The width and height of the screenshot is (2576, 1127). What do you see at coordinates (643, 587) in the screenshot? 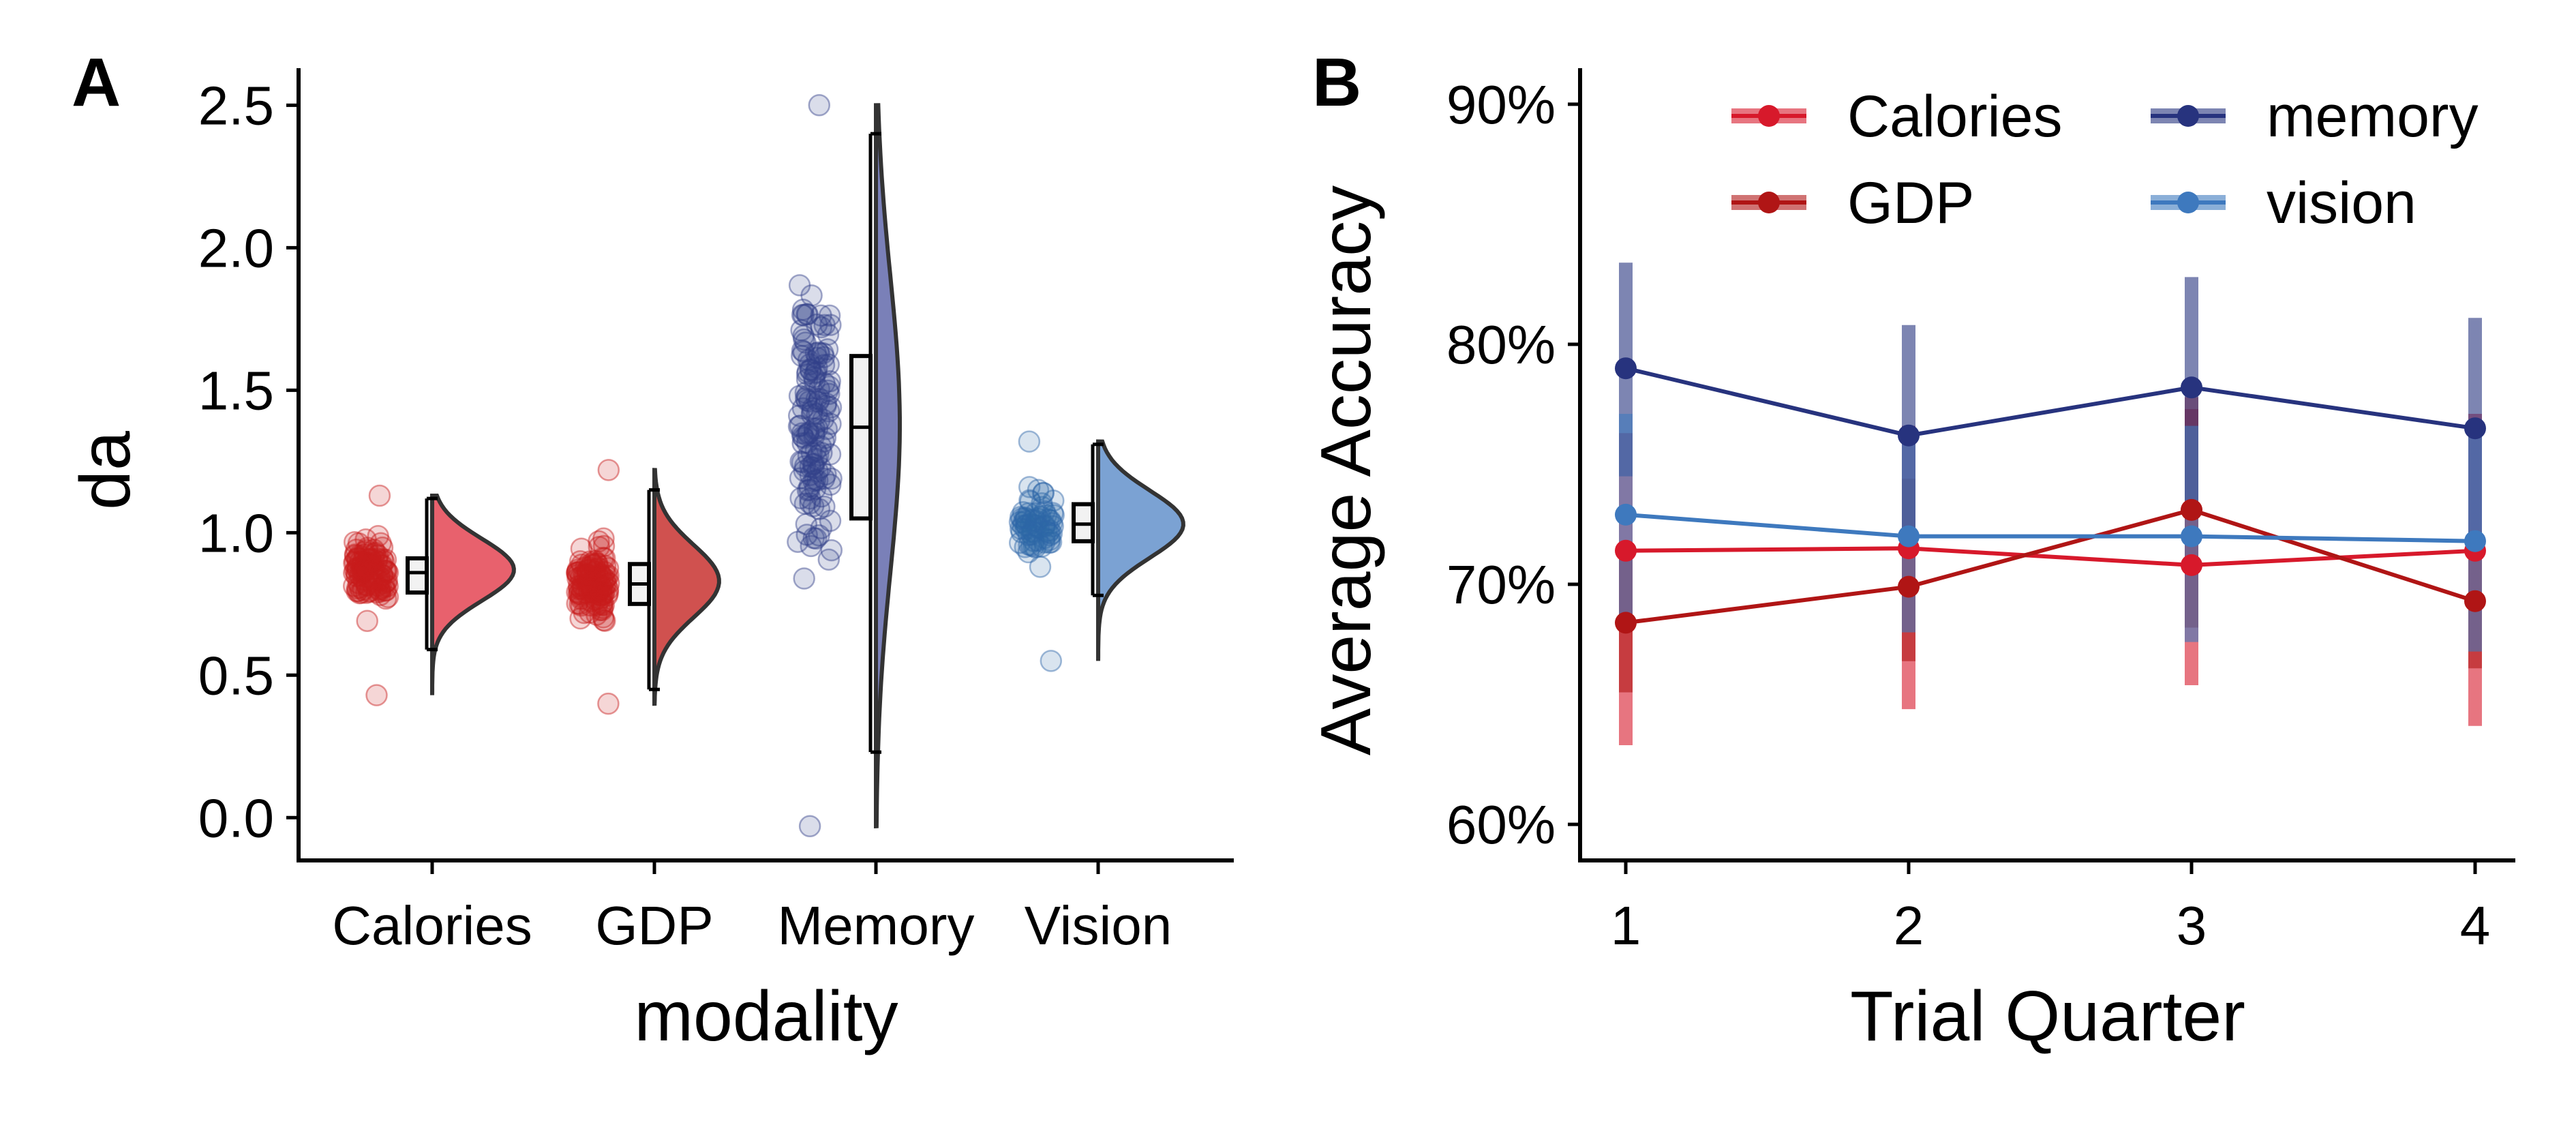
I see `a-group-gdp` at bounding box center [643, 587].